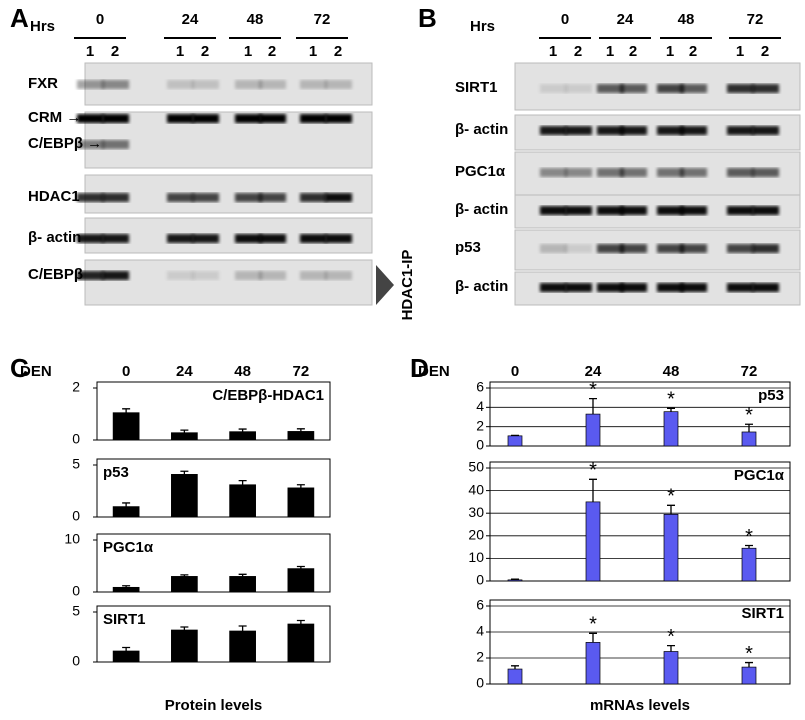  Describe the element at coordinates (55, 274) in the screenshot. I see `row-label: C/EBPβ` at that location.